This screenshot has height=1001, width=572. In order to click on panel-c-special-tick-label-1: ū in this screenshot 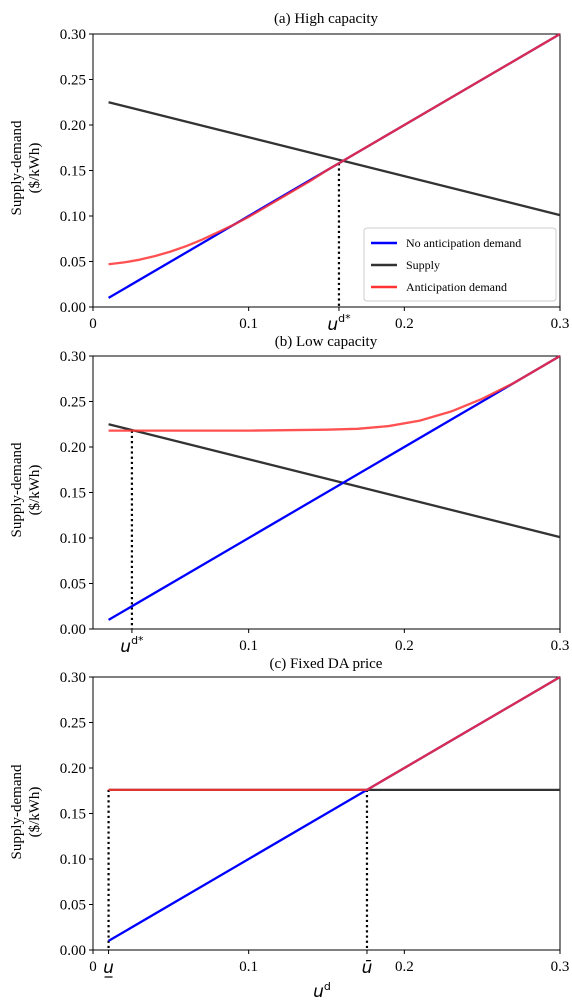, I will do `click(367, 968)`.